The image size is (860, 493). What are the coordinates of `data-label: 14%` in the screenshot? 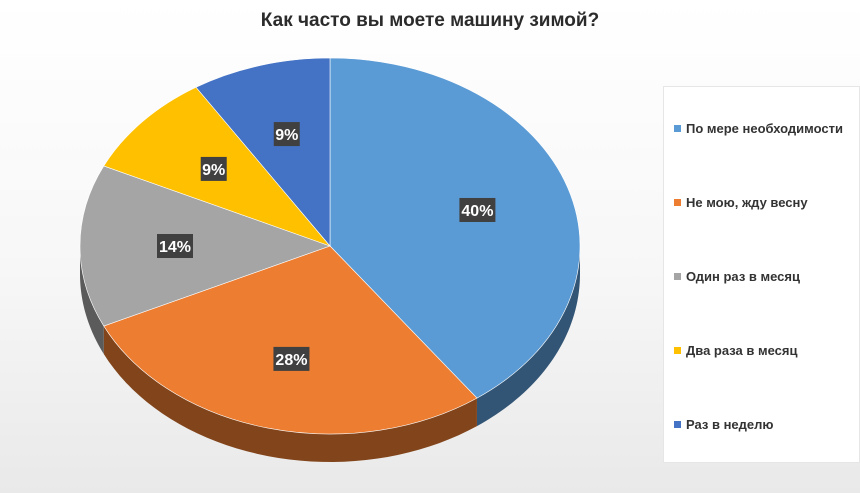 It's located at (175, 246).